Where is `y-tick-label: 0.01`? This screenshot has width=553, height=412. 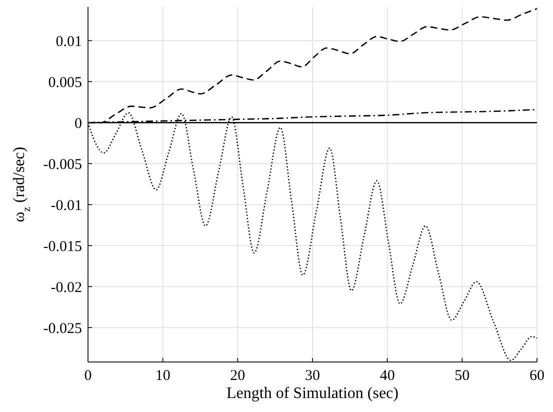
y-tick-label: 0.01 is located at coordinates (69, 42).